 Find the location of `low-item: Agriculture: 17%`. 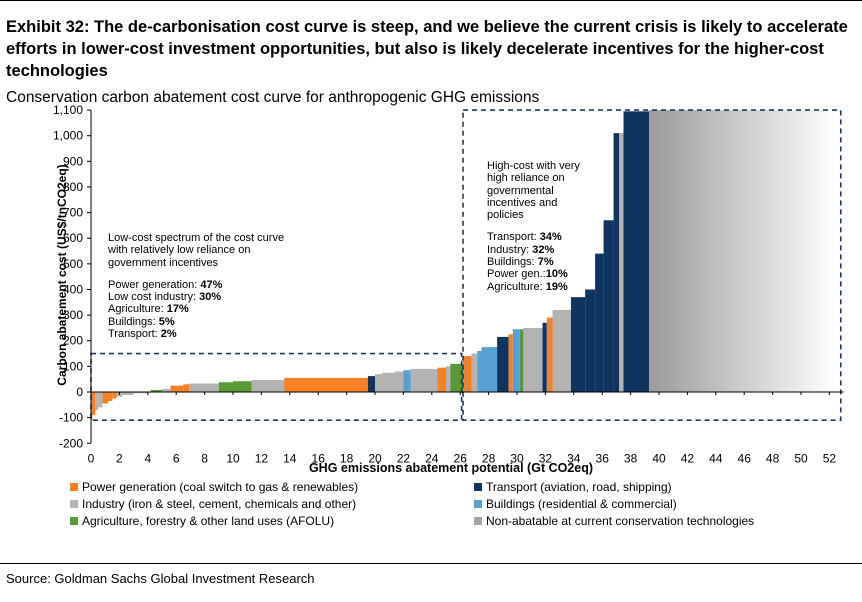

low-item: Agriculture: 17% is located at coordinates (148, 309).